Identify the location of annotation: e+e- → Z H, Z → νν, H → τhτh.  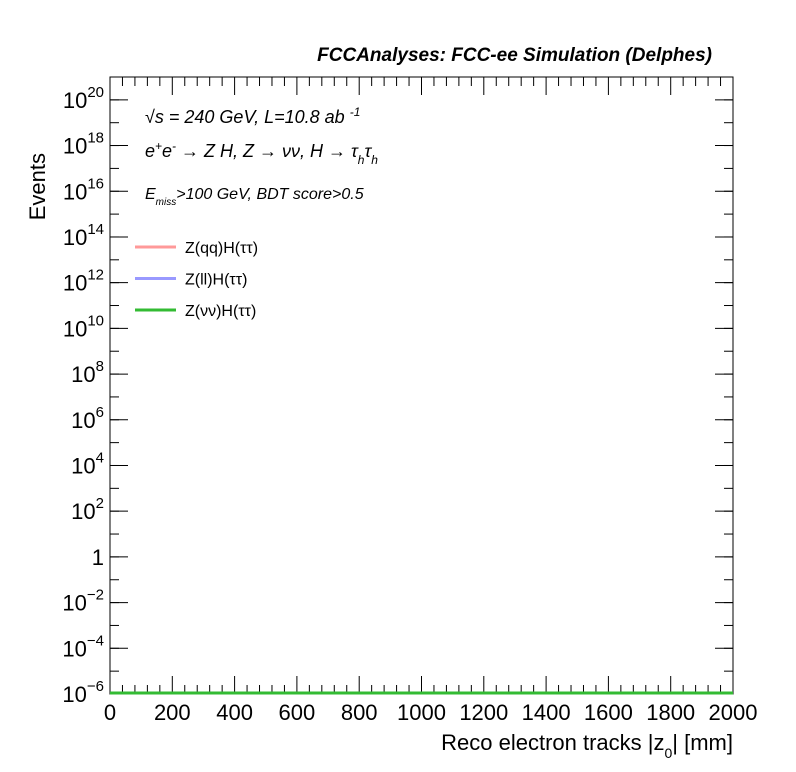
(261, 153).